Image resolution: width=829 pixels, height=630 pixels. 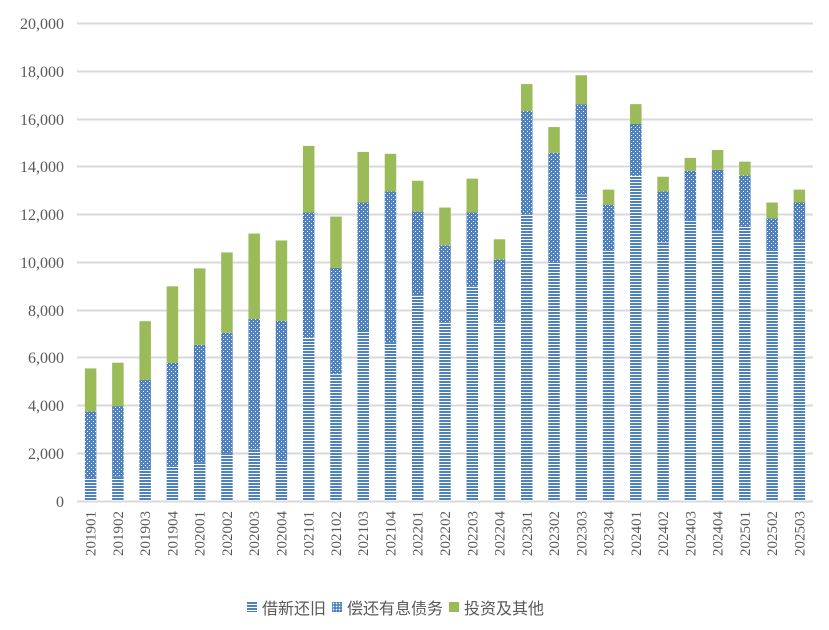 I want to click on x-tick-label: 202302, so click(x=555, y=533).